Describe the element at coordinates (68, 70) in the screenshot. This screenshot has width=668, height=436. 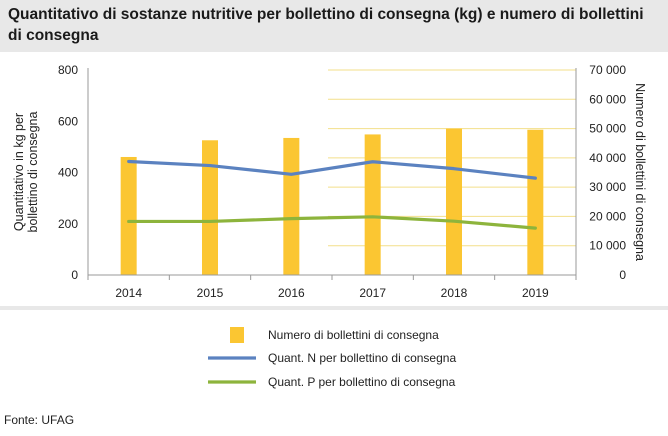
I see `y-left-tick-label: 800` at that location.